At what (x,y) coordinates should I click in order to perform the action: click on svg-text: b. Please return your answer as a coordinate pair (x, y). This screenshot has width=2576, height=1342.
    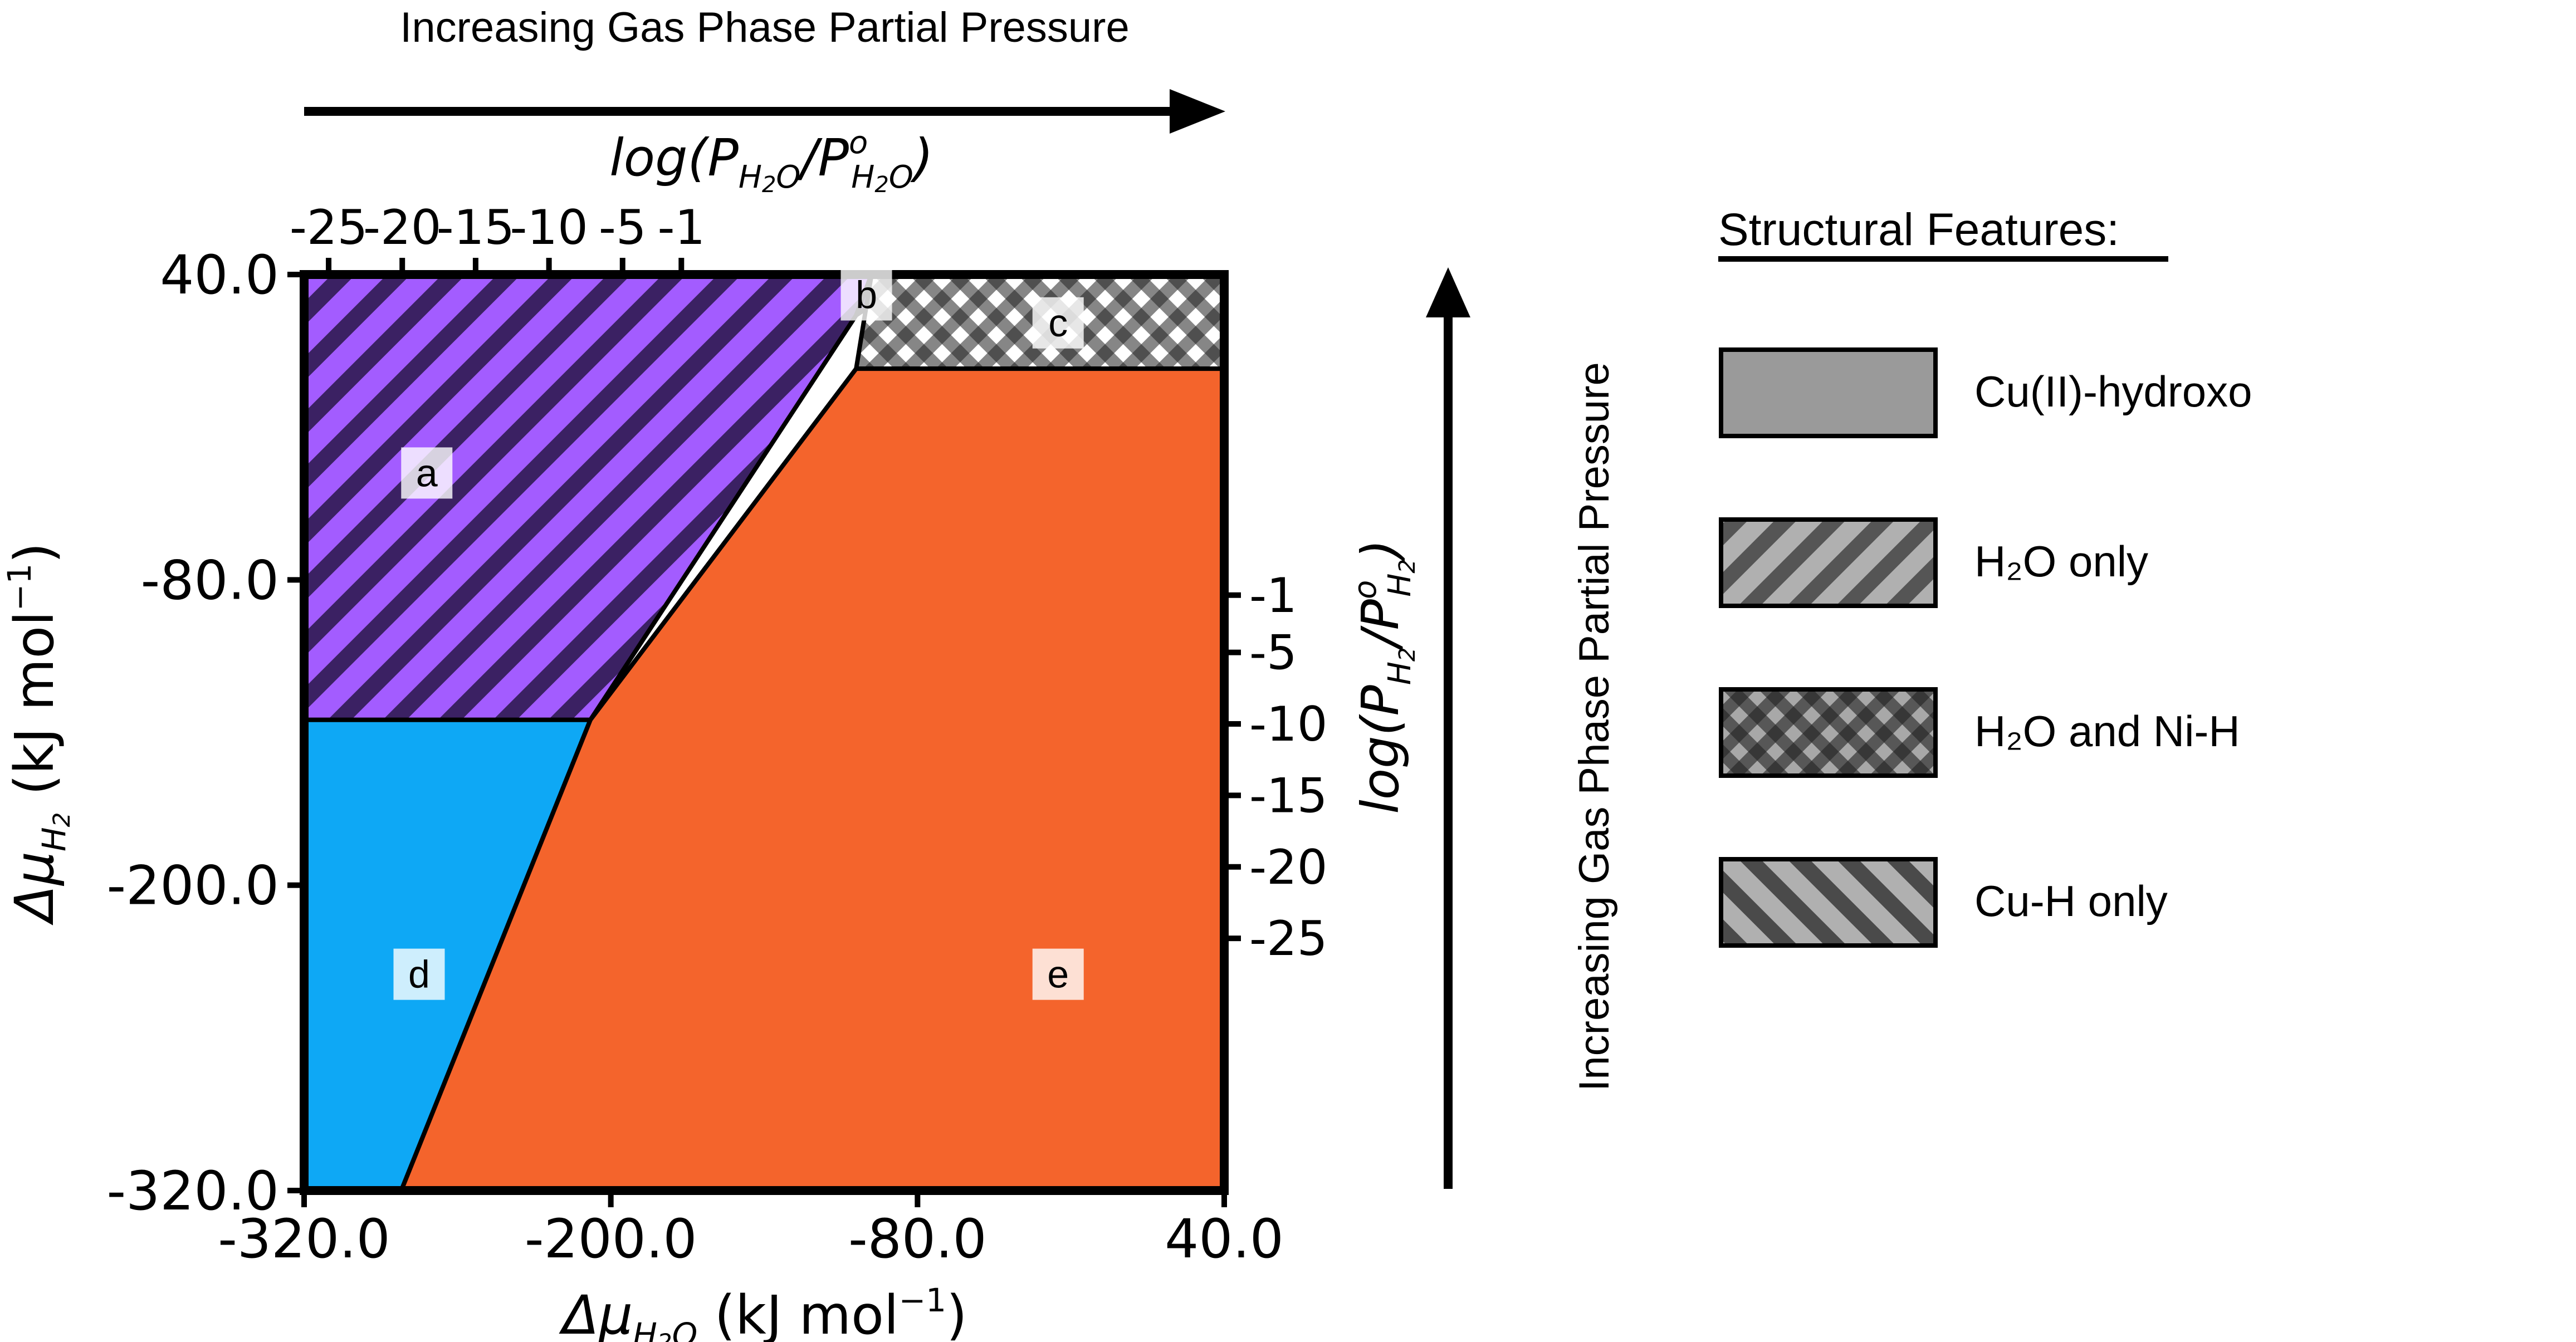
    Looking at the image, I should click on (866, 295).